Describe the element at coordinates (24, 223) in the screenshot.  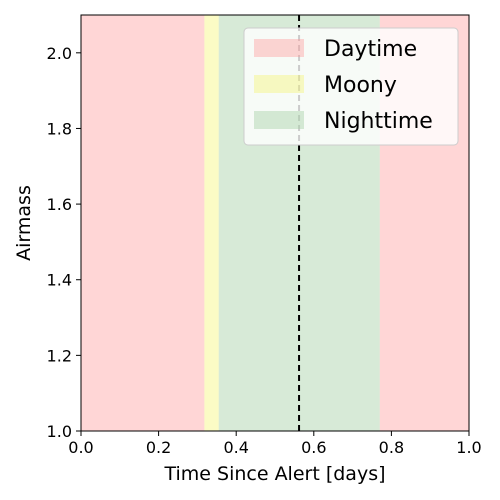
I see `y-axis-label: Airmass` at that location.